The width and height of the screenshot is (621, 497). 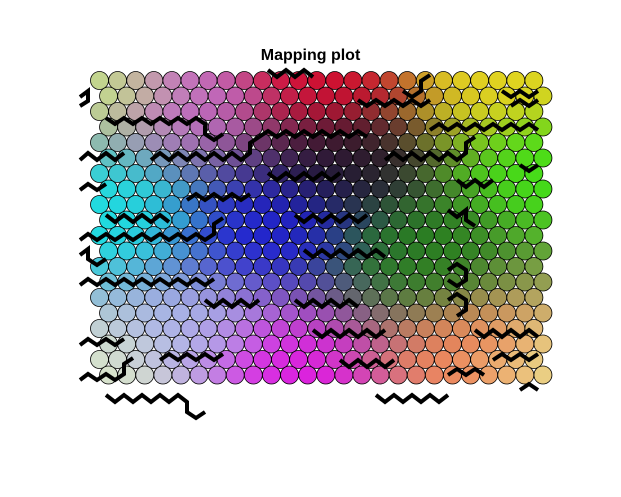 I want to click on chart-title: Mapping plot, so click(x=310, y=55).